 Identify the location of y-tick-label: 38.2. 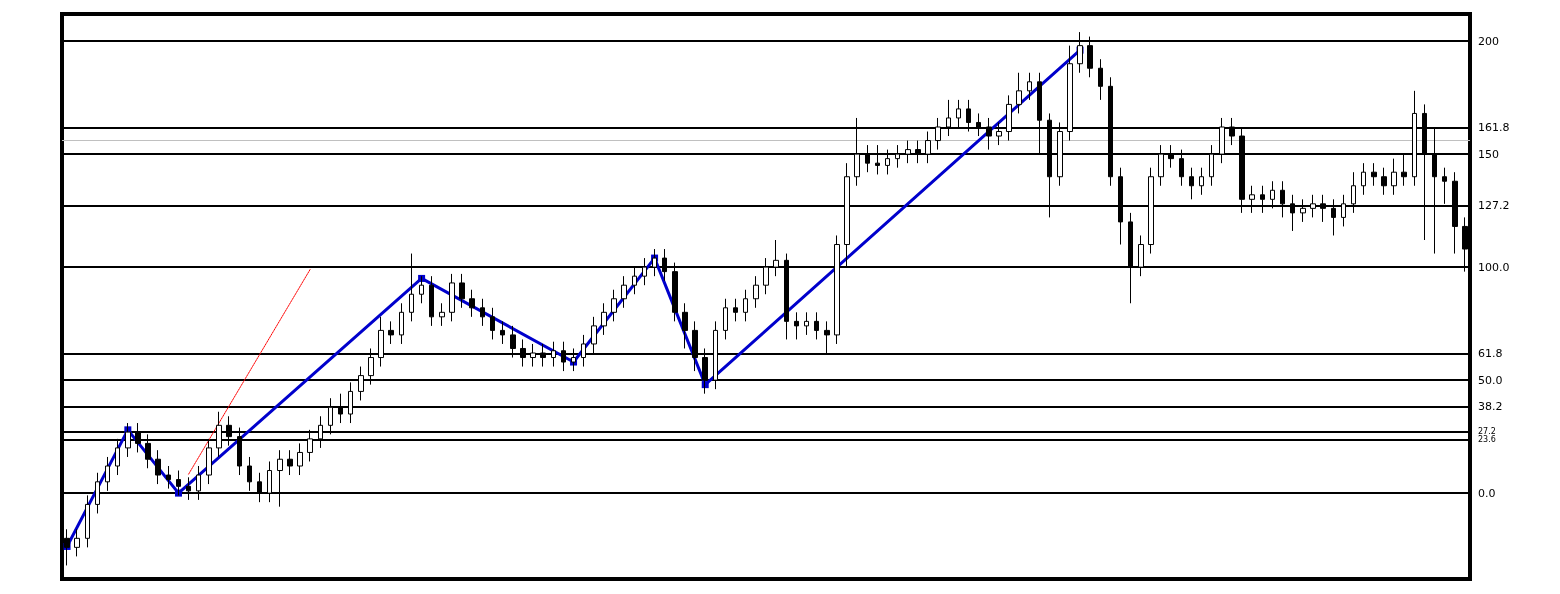
(1490, 407).